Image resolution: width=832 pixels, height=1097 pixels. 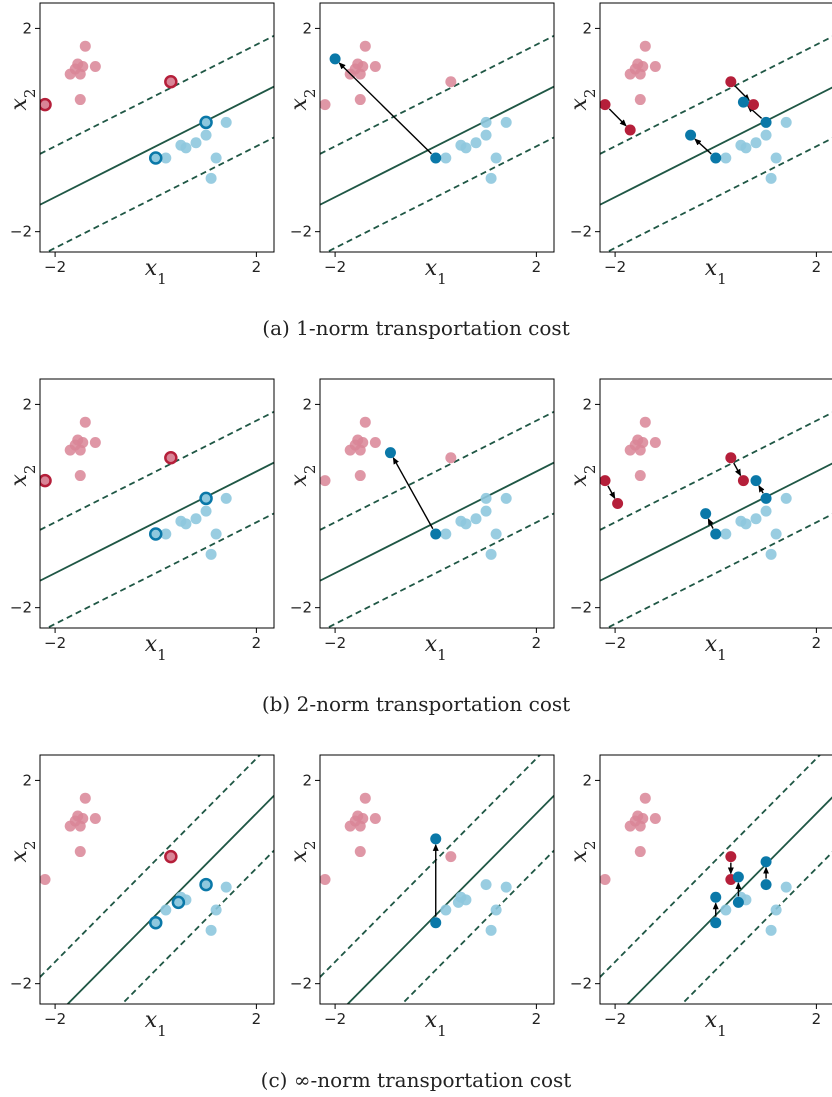 I want to click on panel-c-3: −2 2 −2 2 x1 x2, so click(x=699, y=897).